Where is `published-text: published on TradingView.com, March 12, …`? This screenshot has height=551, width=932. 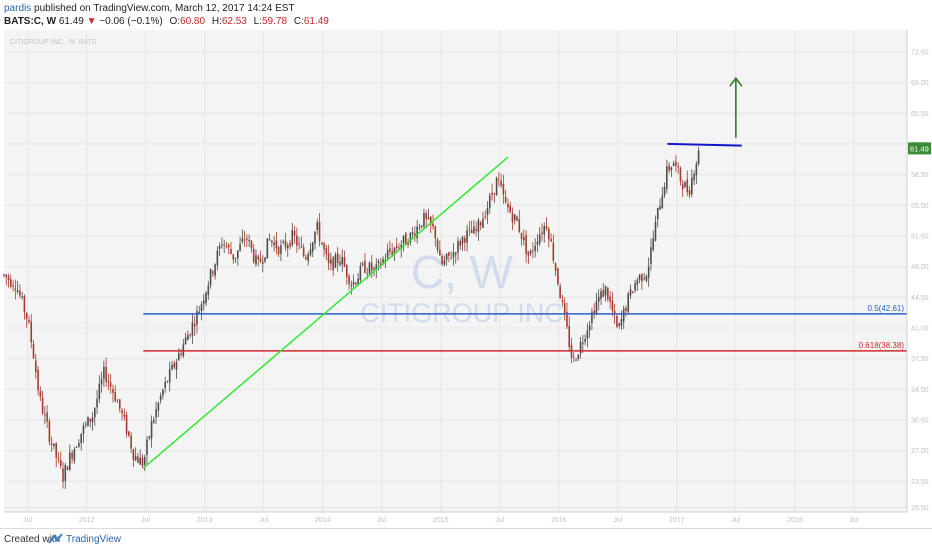 published-text: published on TradingView.com, March 12, … is located at coordinates (164, 8).